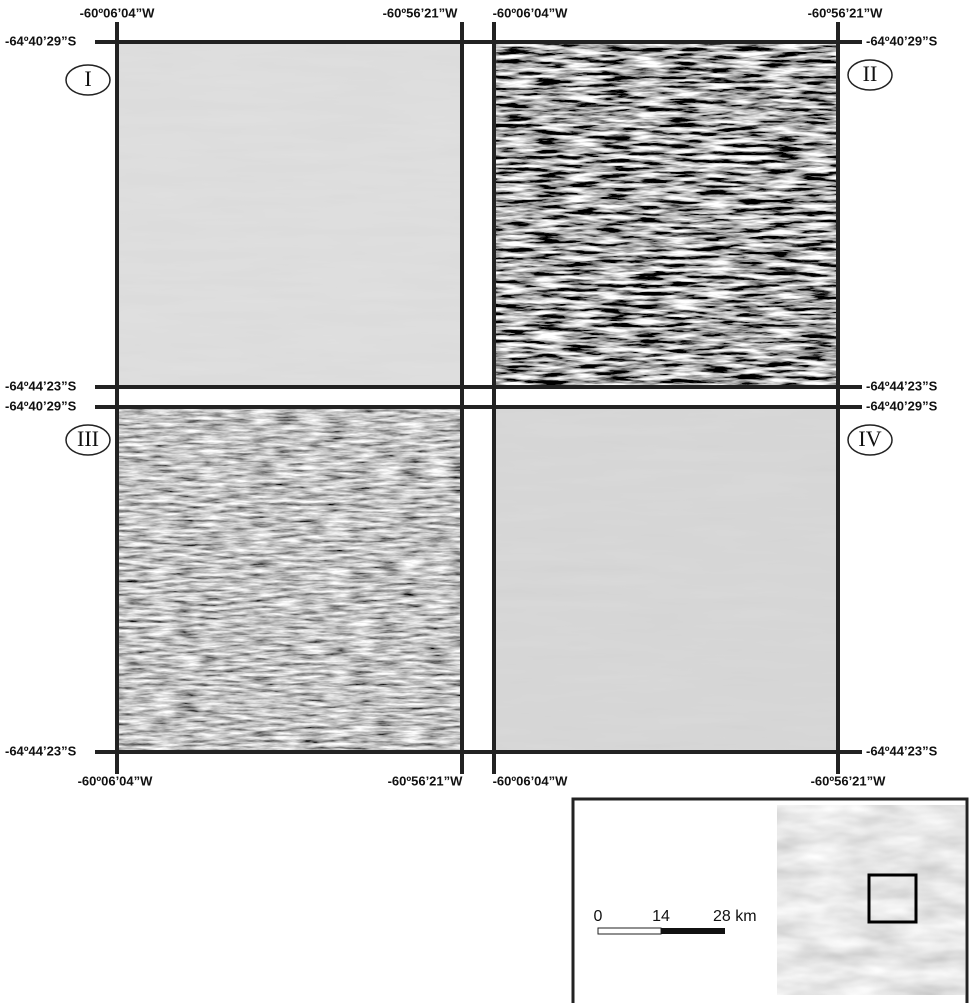 The height and width of the screenshot is (1003, 969). I want to click on panel-label: IV, so click(869, 438).